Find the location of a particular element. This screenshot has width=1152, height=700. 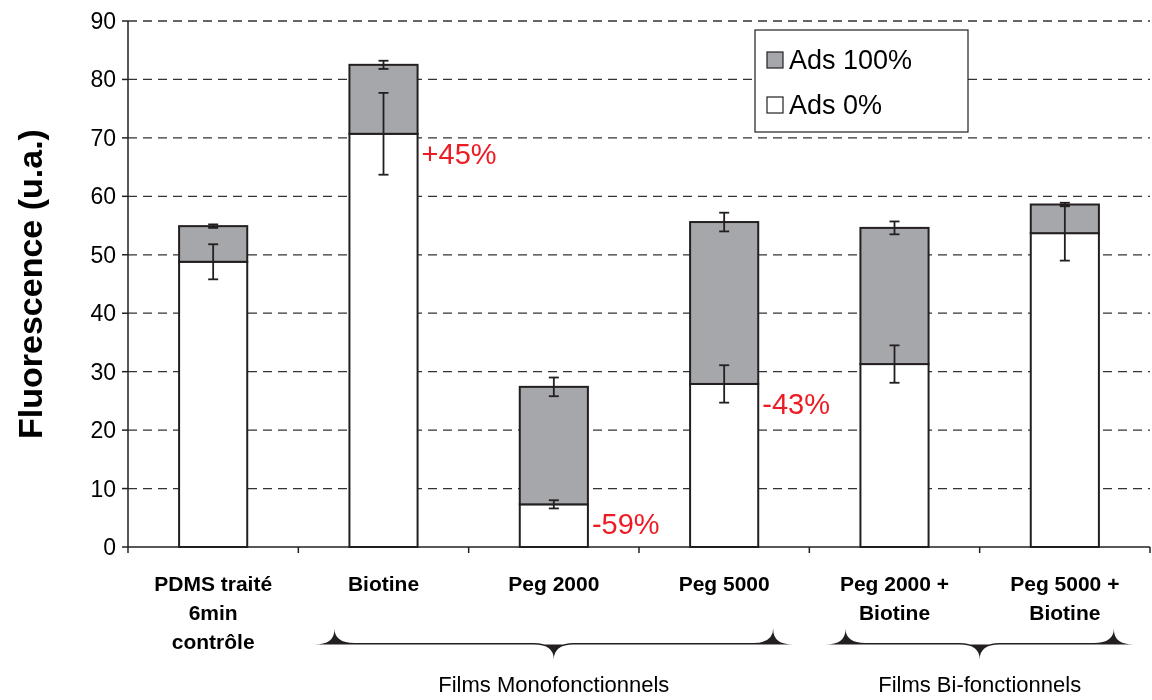

y-tick-label: 40 is located at coordinates (103, 313).